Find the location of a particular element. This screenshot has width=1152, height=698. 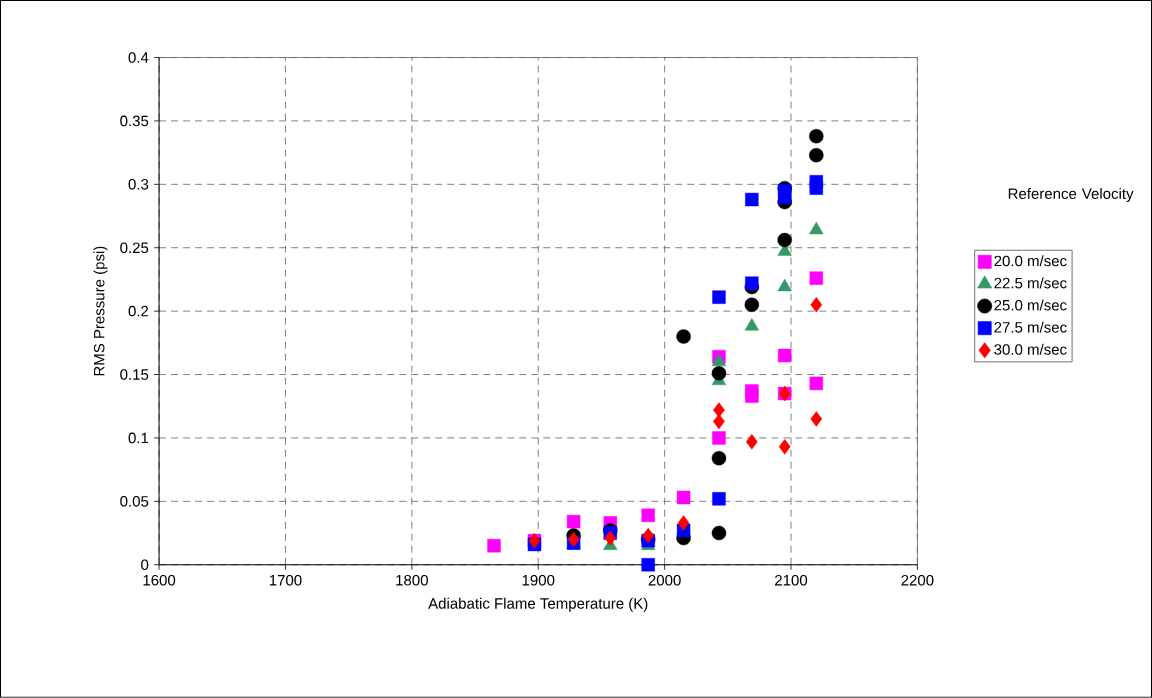

x-tick-label: 2200 is located at coordinates (917, 580).